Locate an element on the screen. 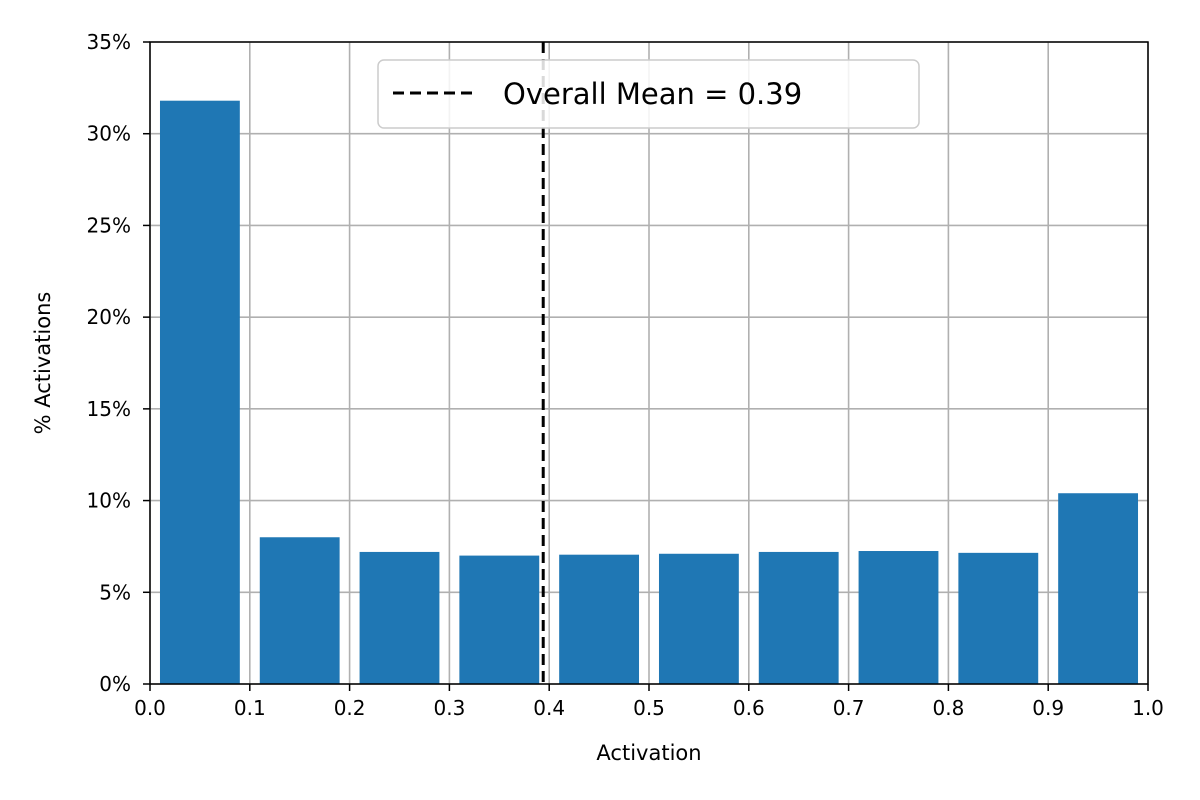 The height and width of the screenshot is (800, 1200). legend-label: Overall Mean = 0.39 is located at coordinates (652, 94).